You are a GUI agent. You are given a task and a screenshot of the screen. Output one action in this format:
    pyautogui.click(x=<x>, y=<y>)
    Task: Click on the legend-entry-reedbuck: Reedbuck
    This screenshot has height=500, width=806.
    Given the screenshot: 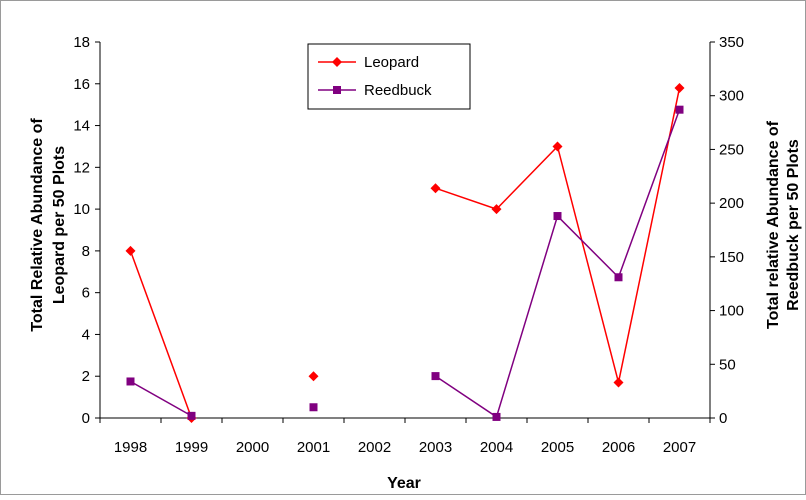 What is the action you would take?
    pyautogui.click(x=375, y=90)
    